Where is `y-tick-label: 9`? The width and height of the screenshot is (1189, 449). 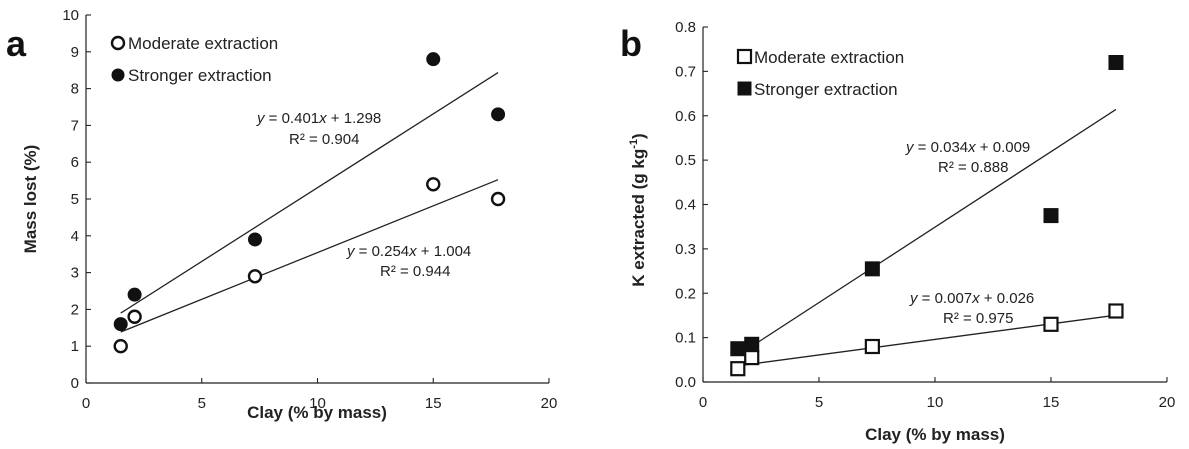
y-tick-label: 9 is located at coordinates (75, 52).